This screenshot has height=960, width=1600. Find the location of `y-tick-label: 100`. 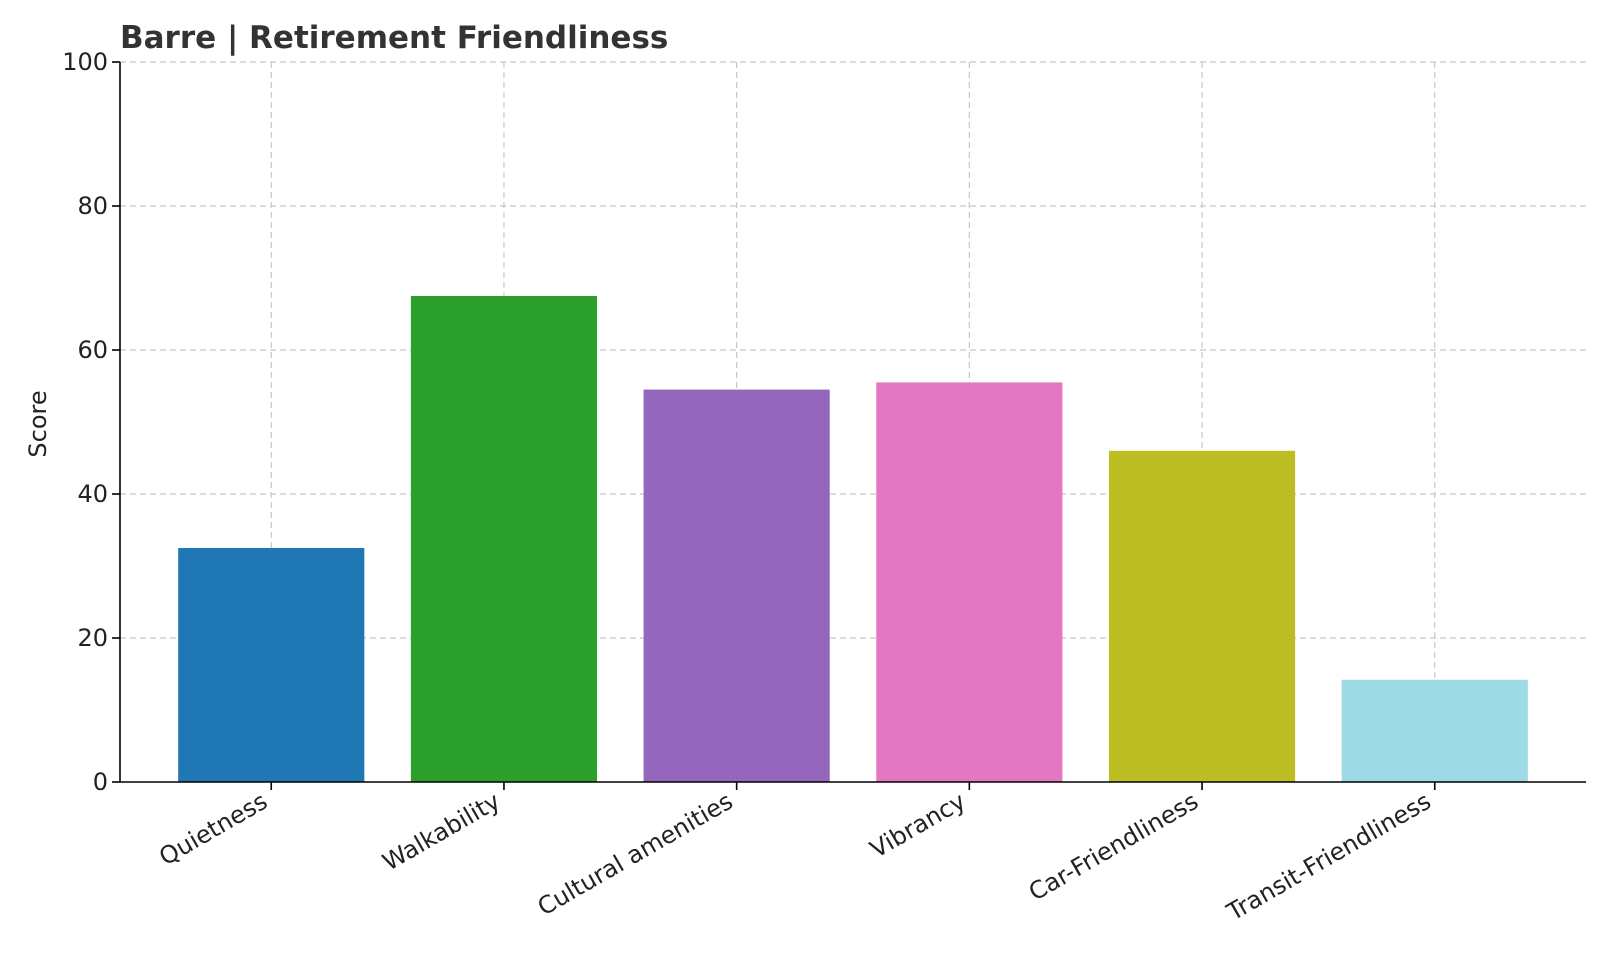

y-tick-label: 100 is located at coordinates (85, 62).